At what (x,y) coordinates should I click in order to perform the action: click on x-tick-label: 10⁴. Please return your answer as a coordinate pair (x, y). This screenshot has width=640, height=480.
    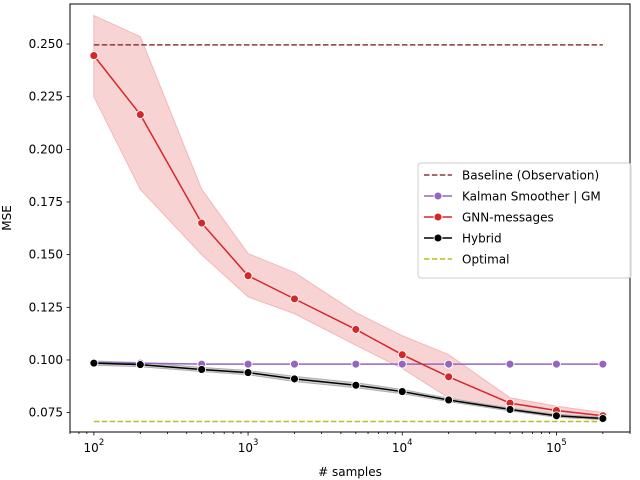
    Looking at the image, I should click on (402, 446).